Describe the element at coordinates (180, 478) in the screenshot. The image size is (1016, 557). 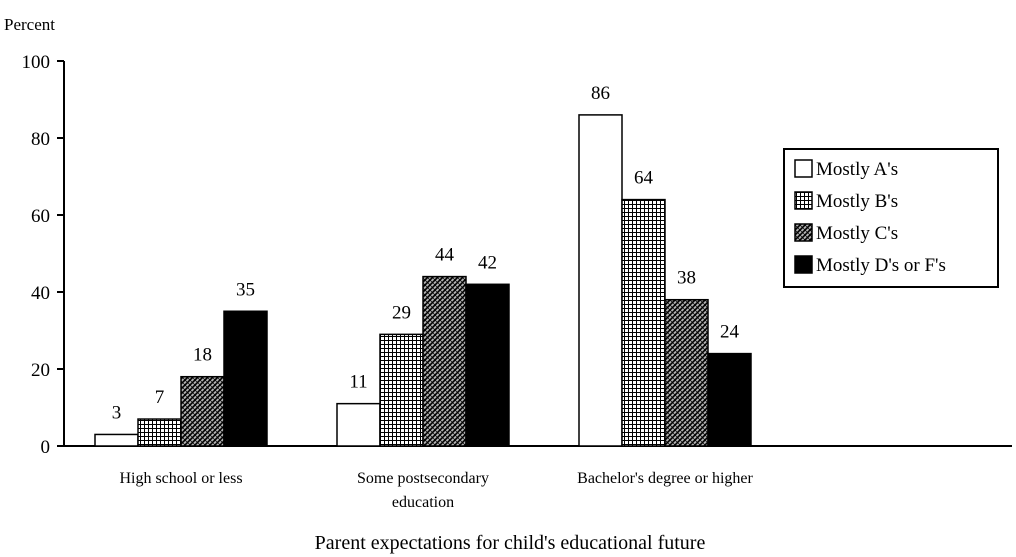
I see `x-tick-label: High school or less` at that location.